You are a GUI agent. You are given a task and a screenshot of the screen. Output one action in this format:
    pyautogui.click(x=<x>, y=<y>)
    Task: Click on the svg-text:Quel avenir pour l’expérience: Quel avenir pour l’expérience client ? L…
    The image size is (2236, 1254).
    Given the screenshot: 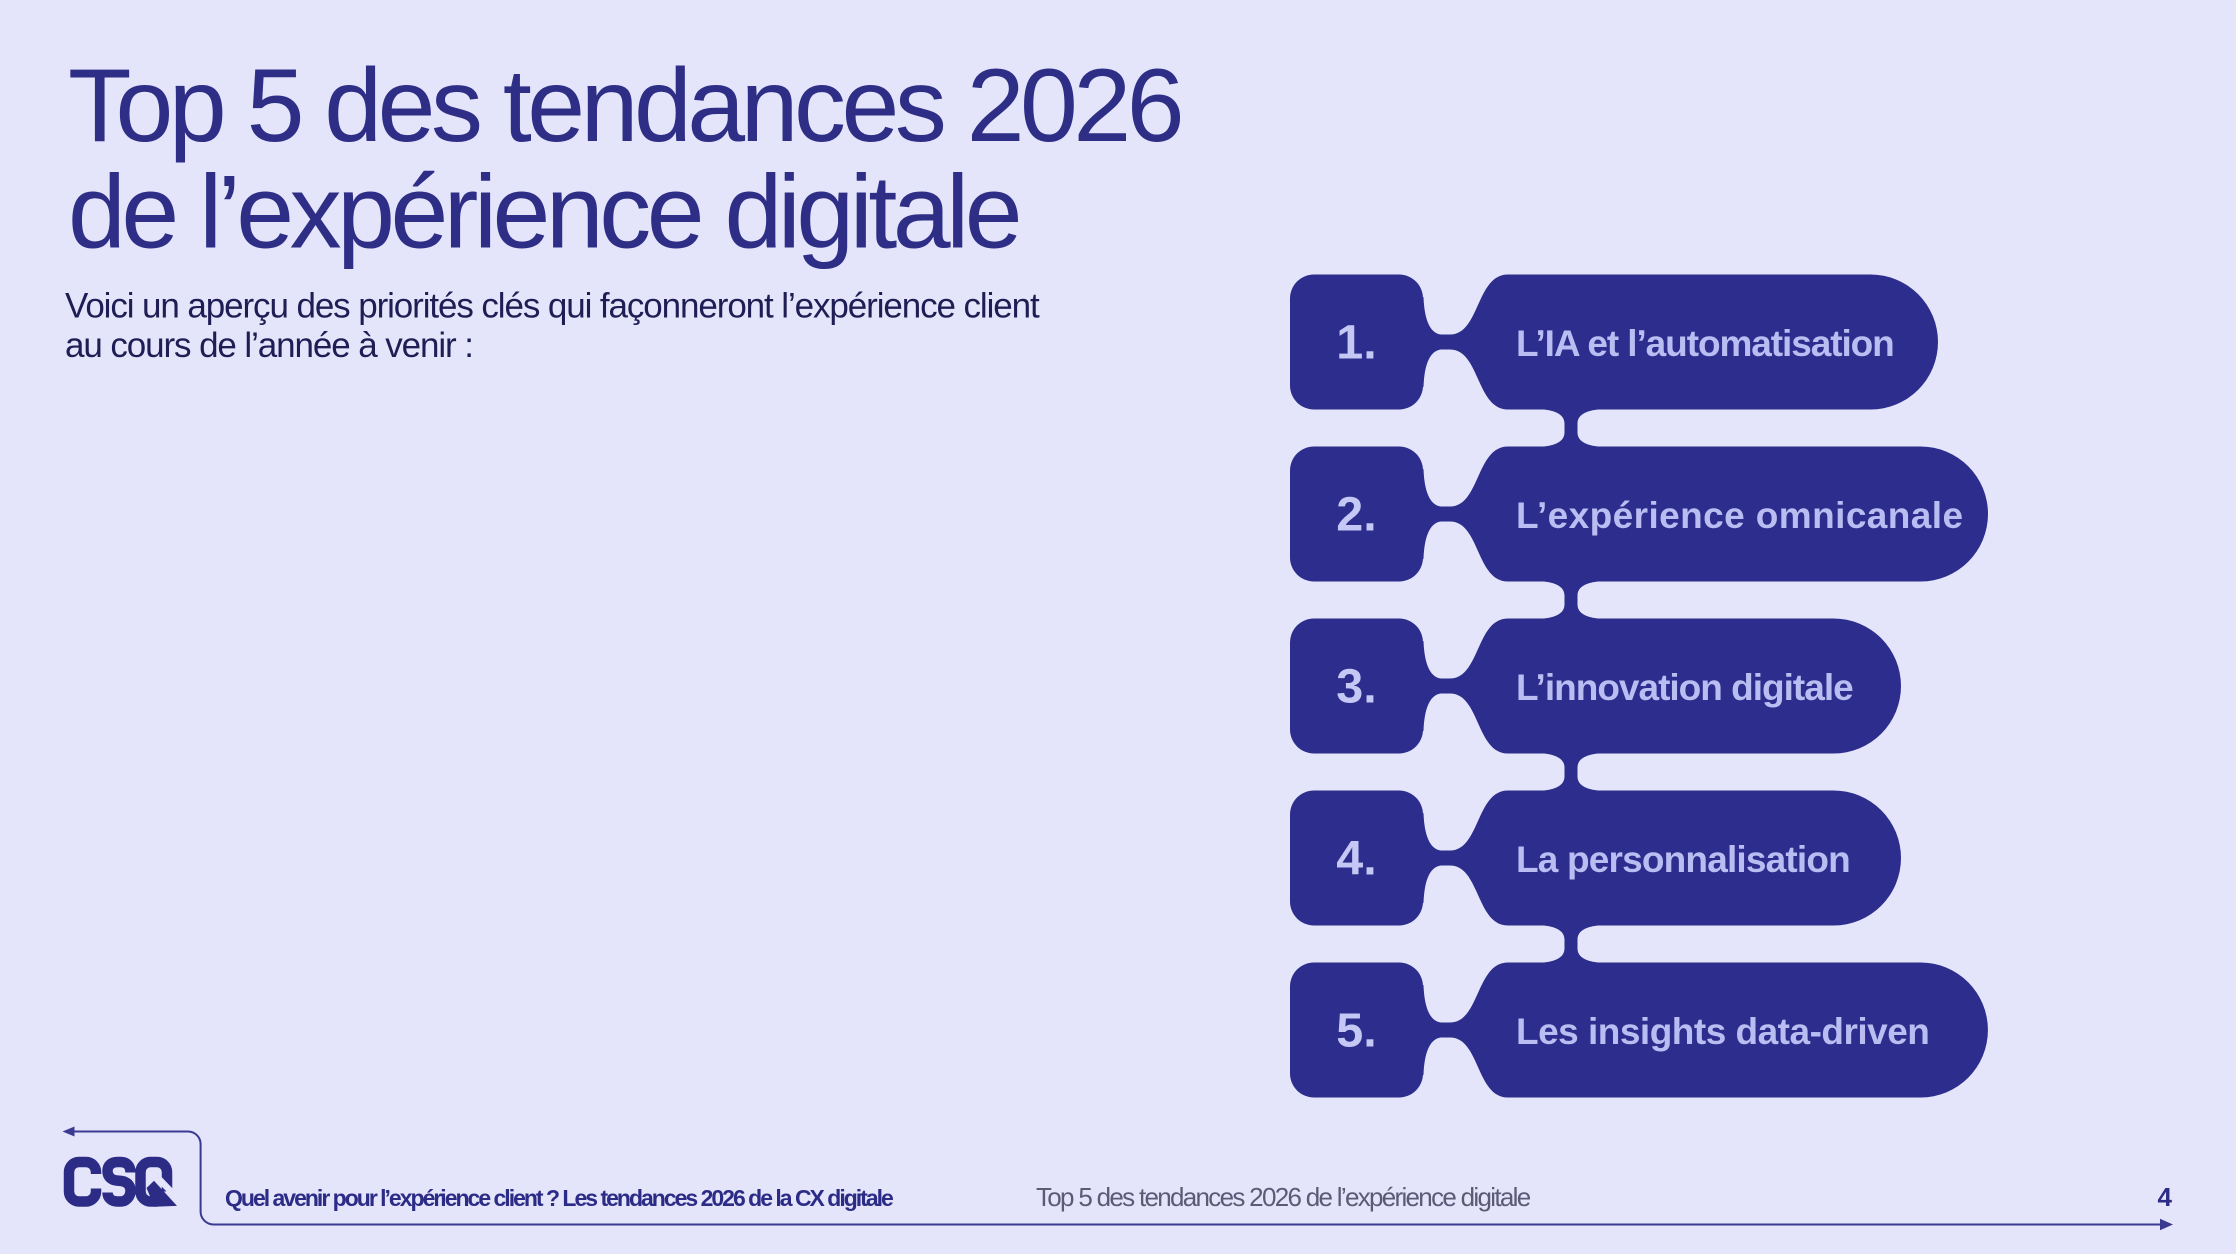 What is the action you would take?
    pyautogui.click(x=559, y=1198)
    